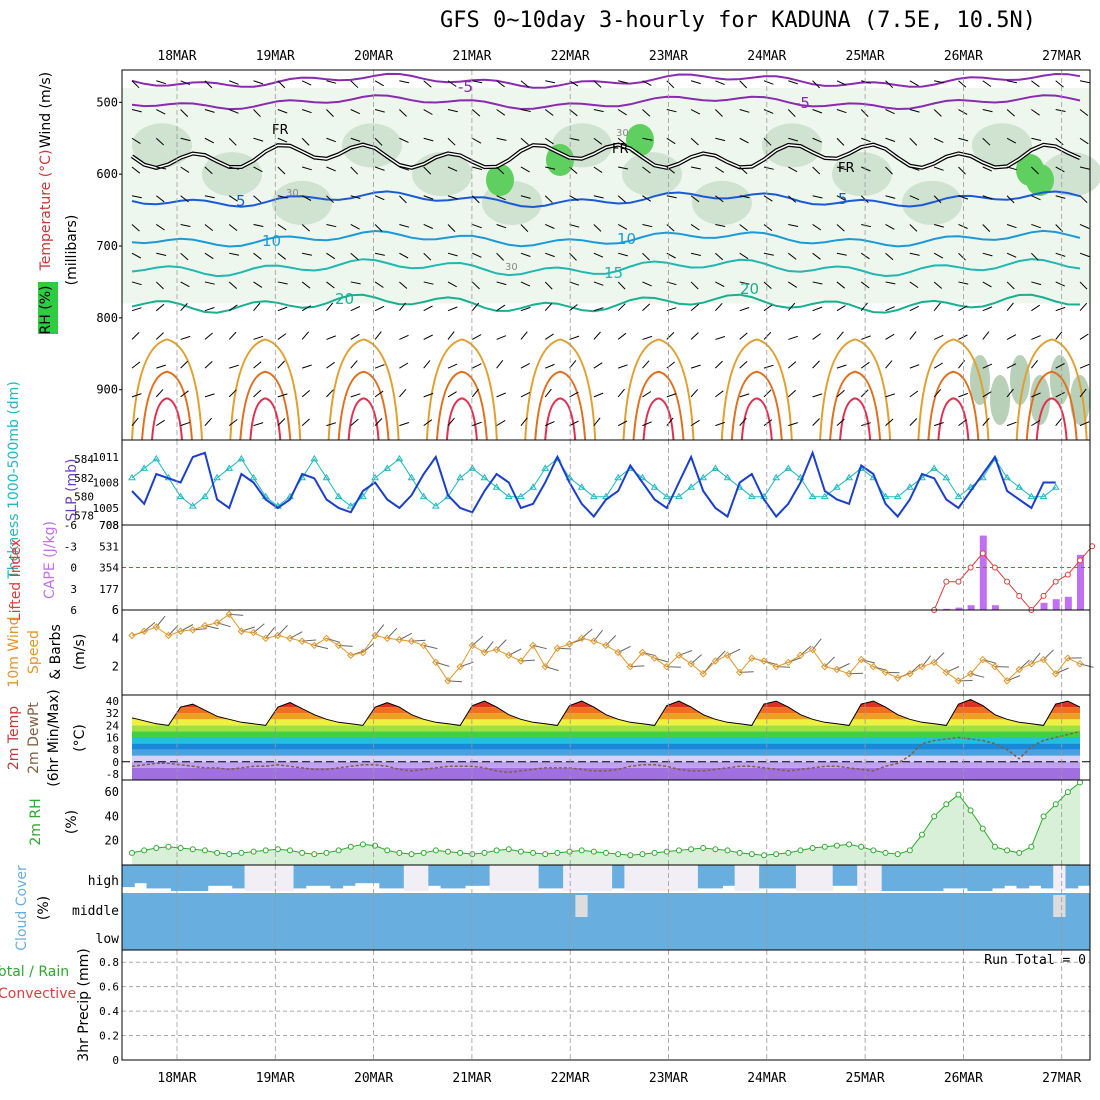 The height and width of the screenshot is (1100, 1100). Describe the element at coordinates (115, 1060) in the screenshot. I see `precip-tick: 0` at that location.